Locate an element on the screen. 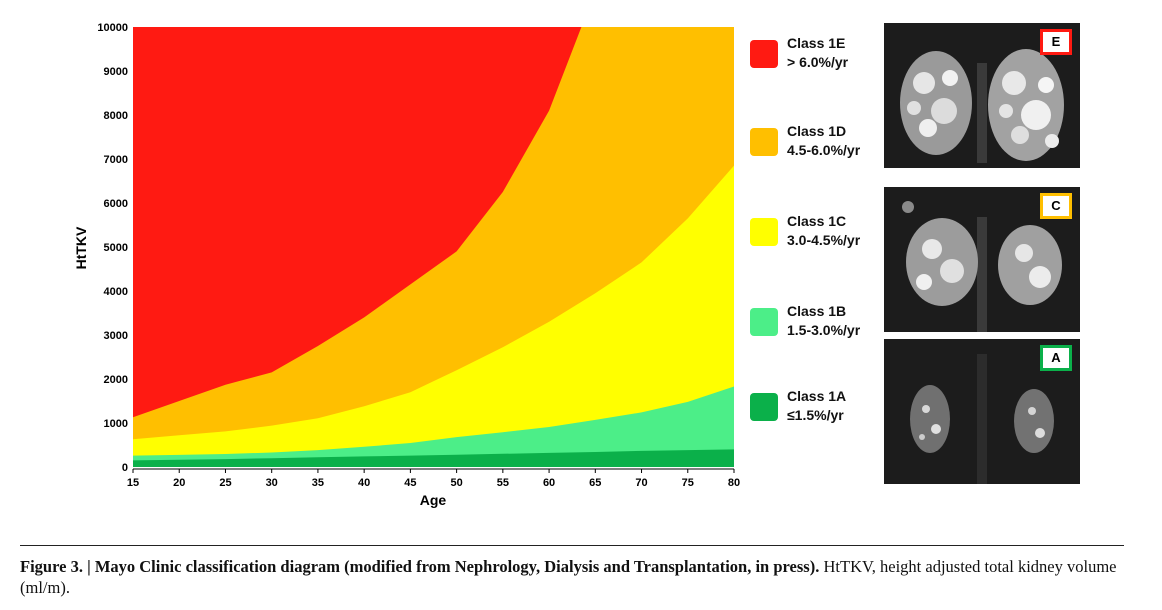 Image resolution: width=1162 pixels, height=610 pixels. x-tick-label: 30 is located at coordinates (272, 483).